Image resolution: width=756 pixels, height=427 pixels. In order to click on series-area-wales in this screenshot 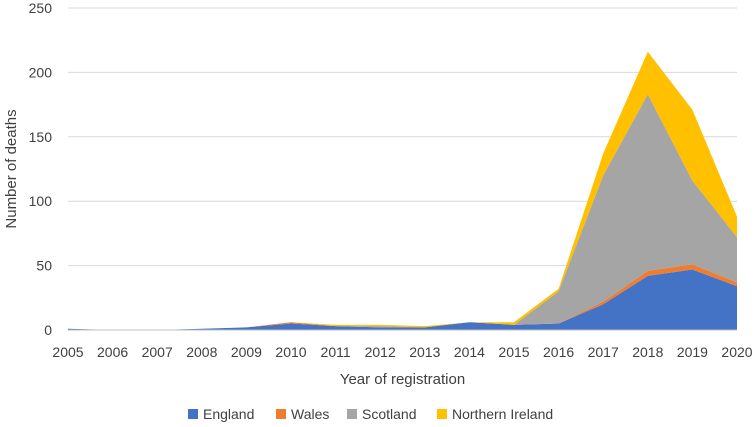, I will do `click(402, 297)`.